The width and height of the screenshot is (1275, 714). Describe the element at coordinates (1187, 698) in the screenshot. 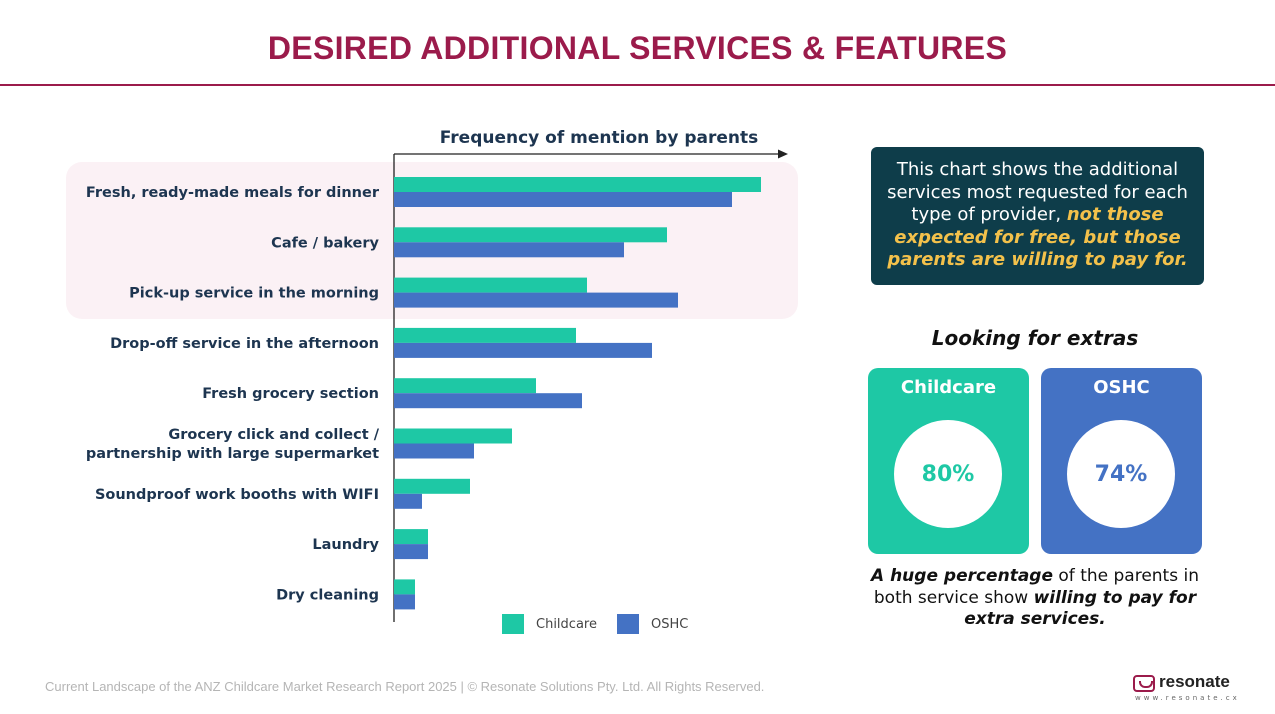

I see `logo-url: www.resonate.cx` at that location.